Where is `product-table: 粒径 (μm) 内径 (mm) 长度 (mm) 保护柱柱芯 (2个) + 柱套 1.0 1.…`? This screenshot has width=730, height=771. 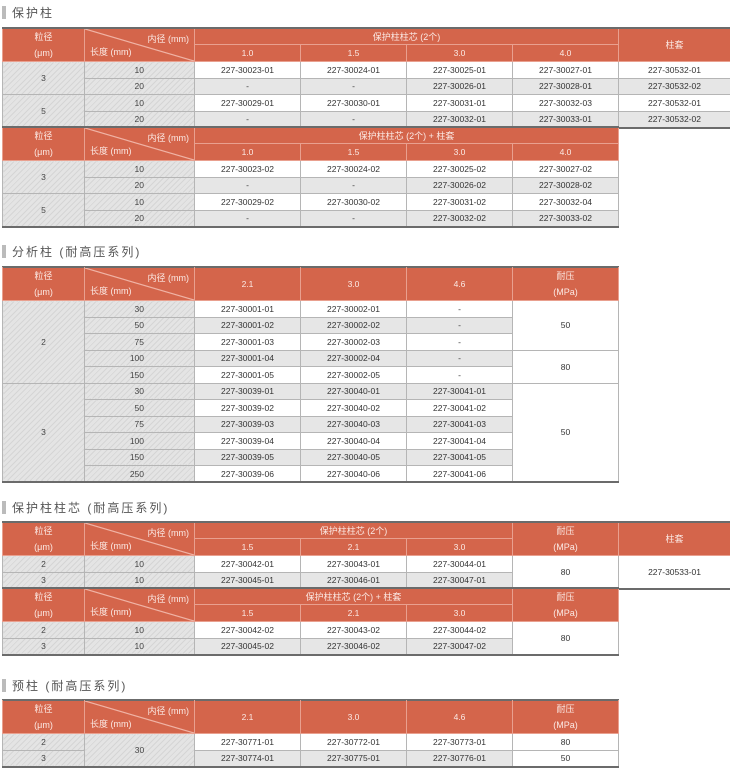
product-table: 粒径 (μm) 内径 (mm) 长度 (mm) 保护柱柱芯 (2个) + 柱套 1.0 1.… is located at coordinates (311, 177).